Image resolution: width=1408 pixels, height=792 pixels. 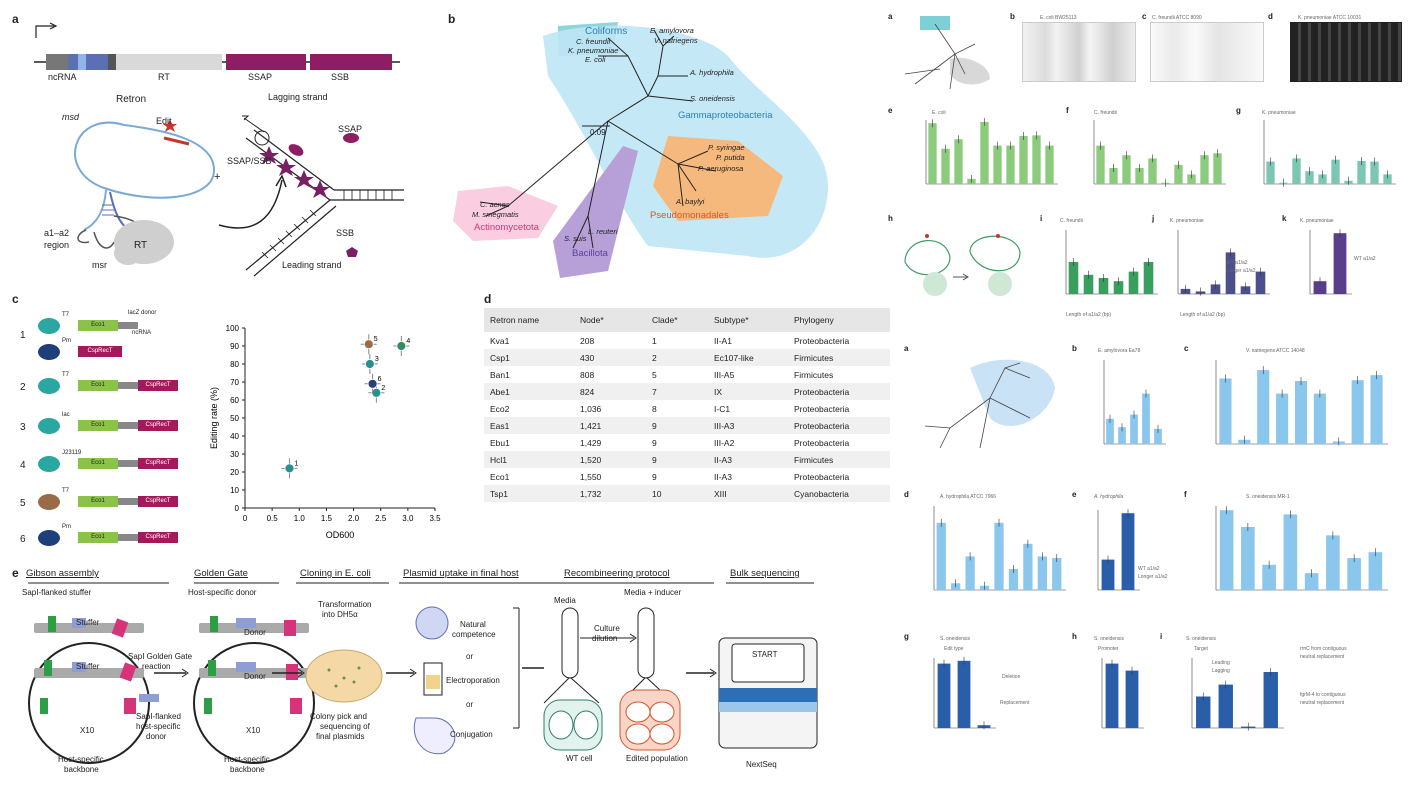 What do you see at coordinates (249, 161) in the screenshot?
I see `label-ssap-ssb: SSAP/SSB` at bounding box center [249, 161].